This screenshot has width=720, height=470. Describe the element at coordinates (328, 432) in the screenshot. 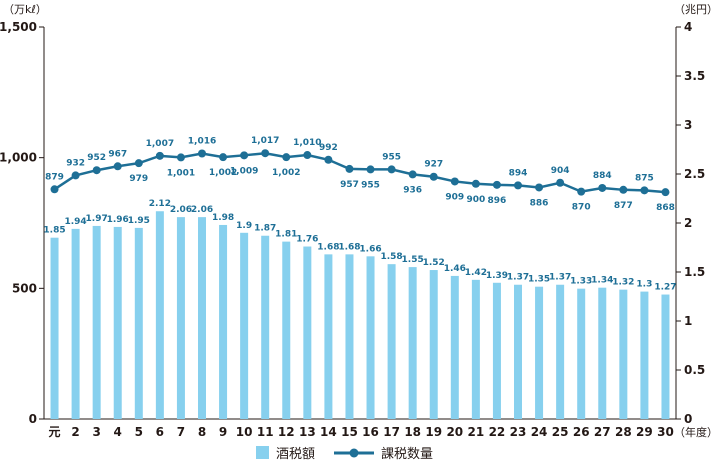

I see `x-tick-label: 14` at that location.